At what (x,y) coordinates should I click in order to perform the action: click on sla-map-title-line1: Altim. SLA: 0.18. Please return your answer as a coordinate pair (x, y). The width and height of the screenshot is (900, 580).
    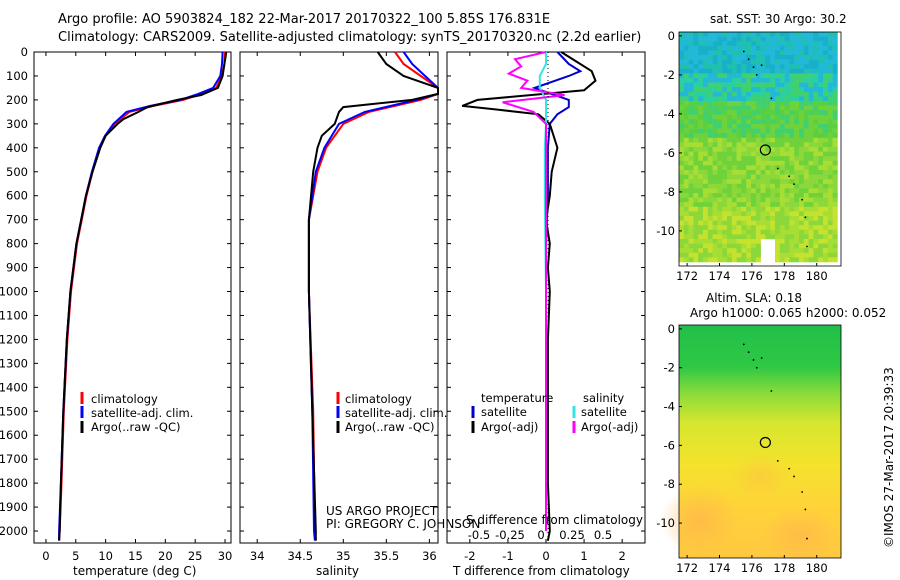
    Looking at the image, I should click on (754, 298).